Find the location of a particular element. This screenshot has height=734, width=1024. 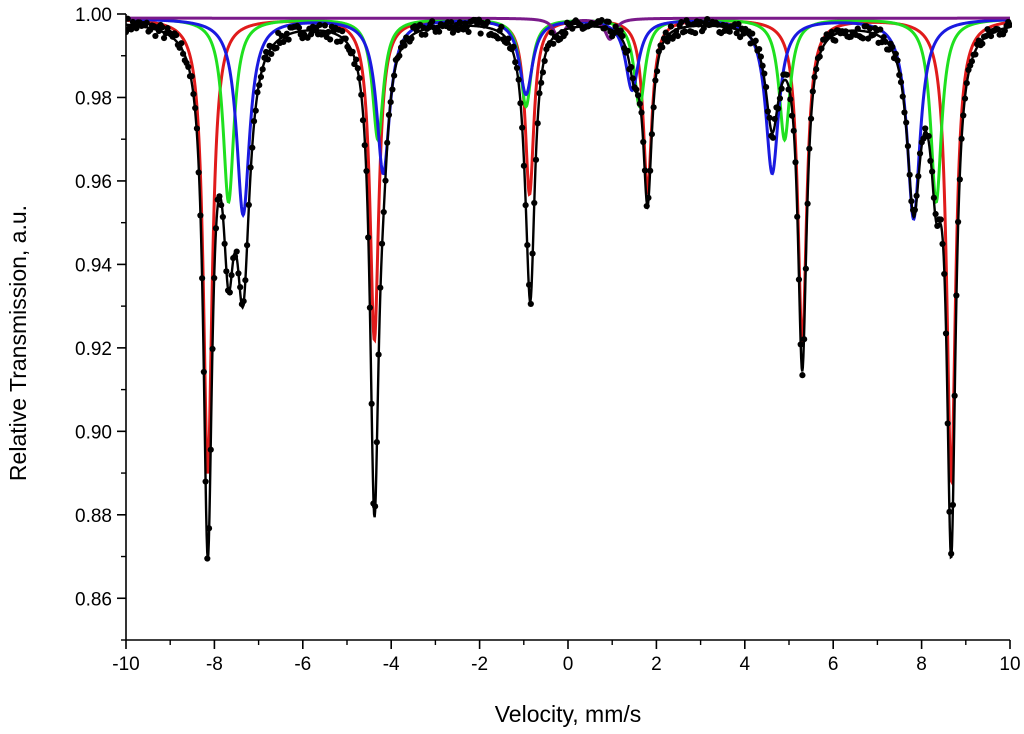

x-tick-label: -4 is located at coordinates (391, 664).